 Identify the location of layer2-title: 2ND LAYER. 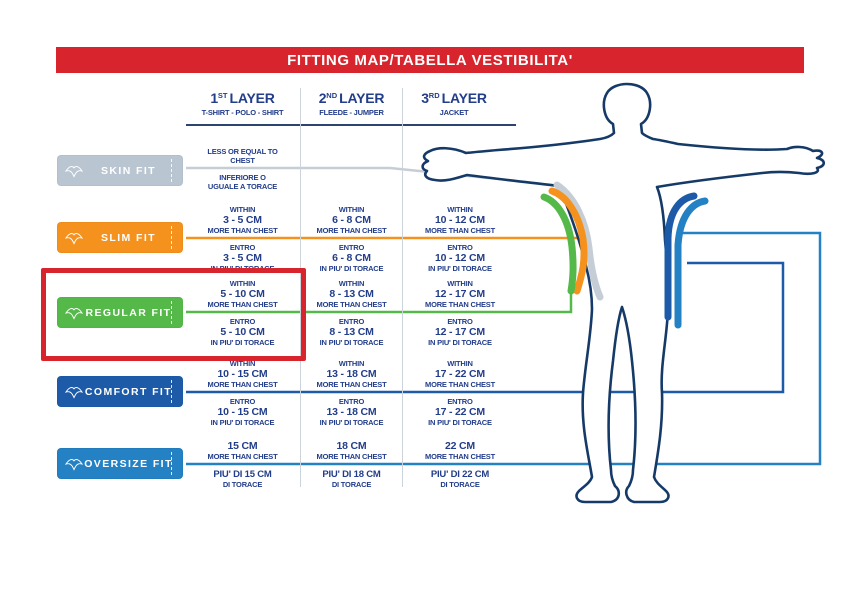
(351, 98).